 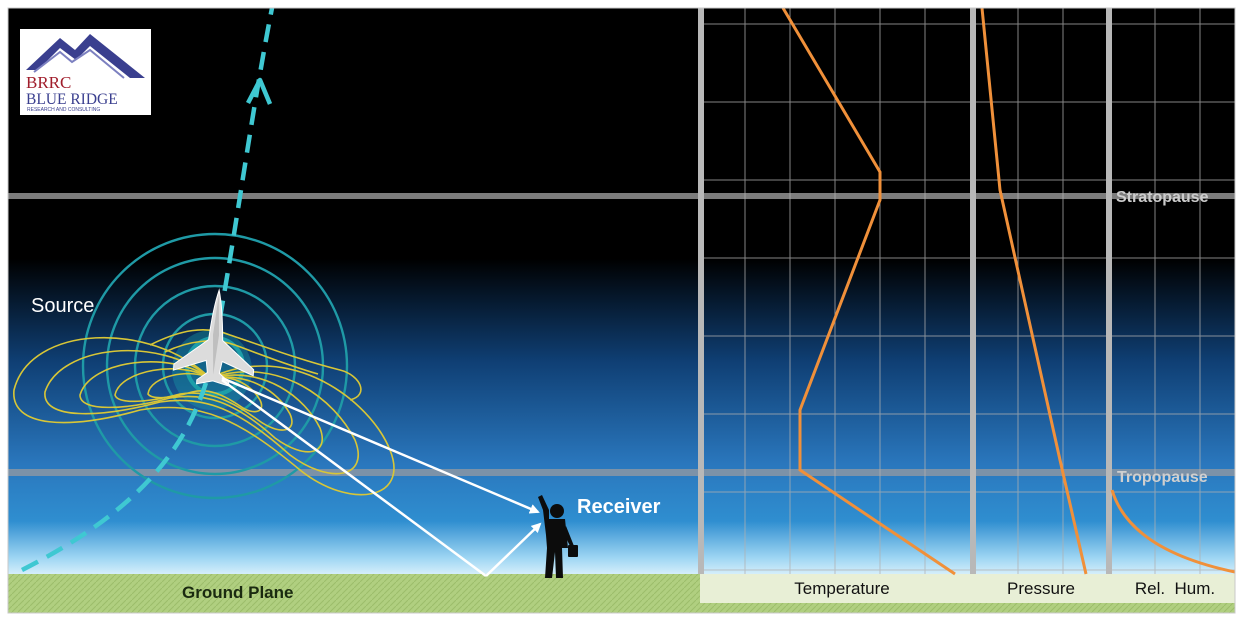 What do you see at coordinates (62, 306) in the screenshot?
I see `source-label: Source` at bounding box center [62, 306].